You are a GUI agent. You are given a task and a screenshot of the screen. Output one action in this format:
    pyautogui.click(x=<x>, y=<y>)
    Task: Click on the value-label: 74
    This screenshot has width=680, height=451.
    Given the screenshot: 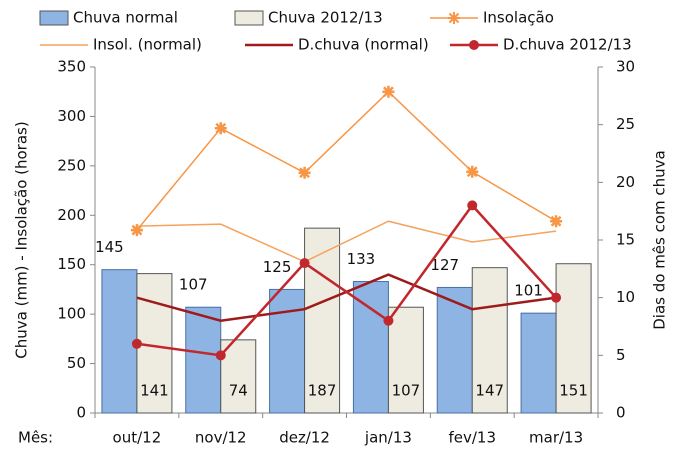 What is the action you would take?
    pyautogui.click(x=238, y=391)
    